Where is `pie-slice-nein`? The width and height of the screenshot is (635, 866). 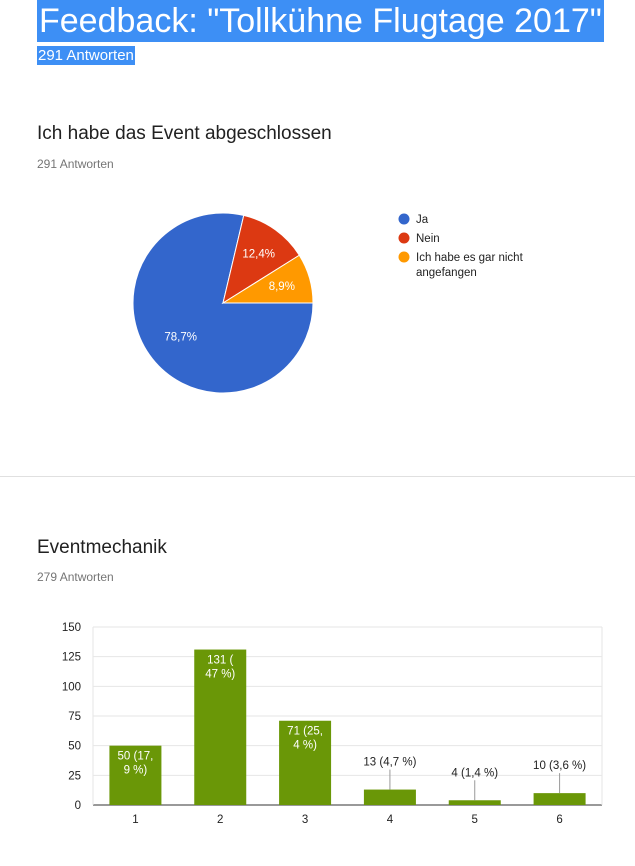 pie-slice-nein is located at coordinates (261, 259).